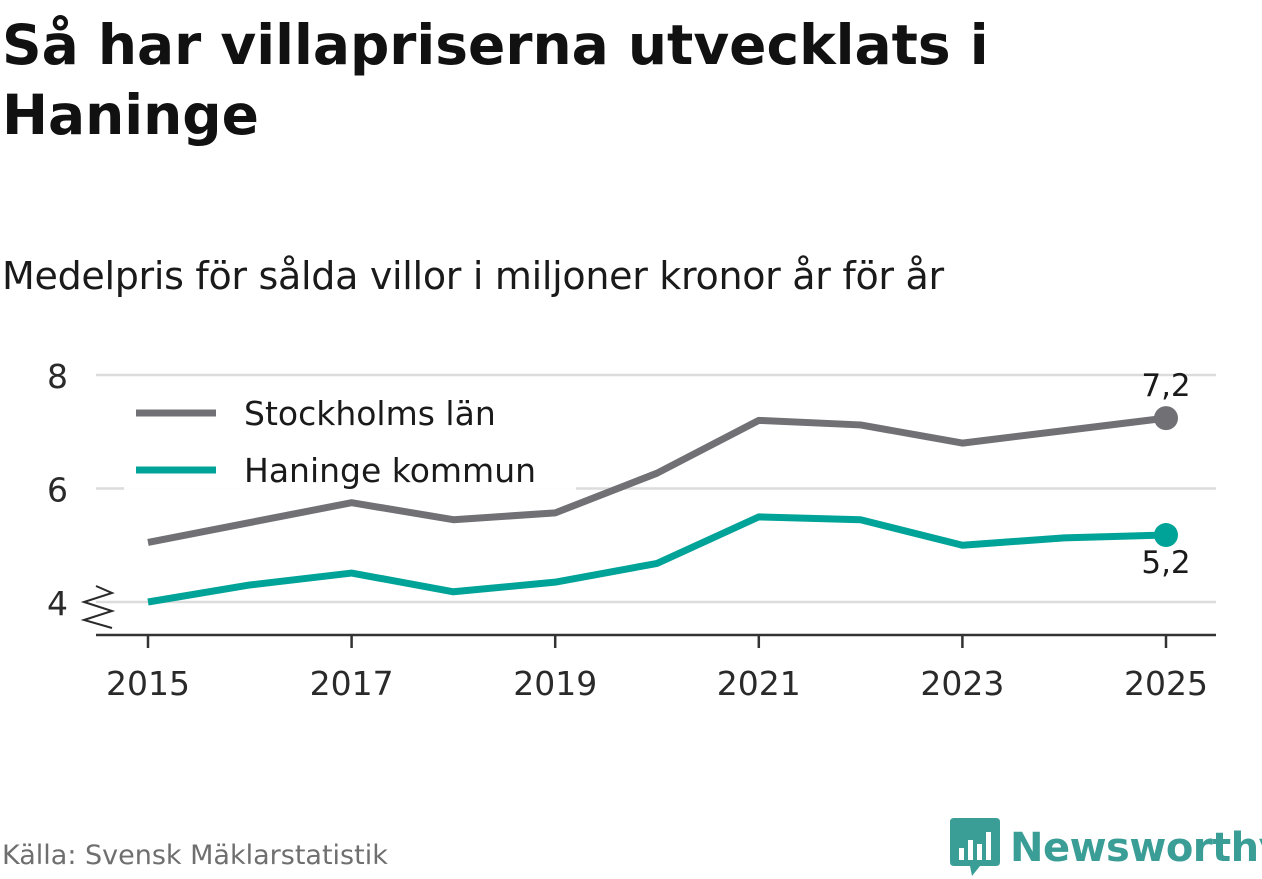  Describe the element at coordinates (57, 490) in the screenshot. I see `y-tick-label: 6` at that location.